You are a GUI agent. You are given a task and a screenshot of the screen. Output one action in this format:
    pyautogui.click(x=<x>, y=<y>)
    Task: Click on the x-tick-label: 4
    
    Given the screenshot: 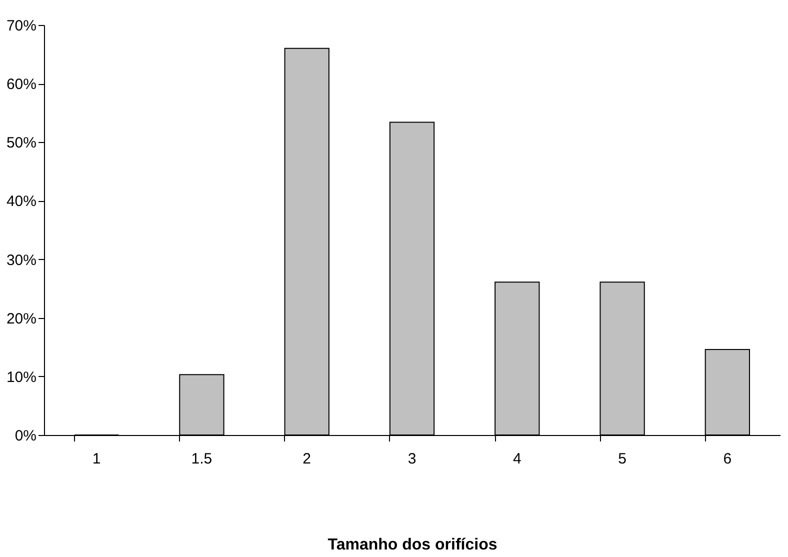 What is the action you would take?
    pyautogui.click(x=517, y=459)
    